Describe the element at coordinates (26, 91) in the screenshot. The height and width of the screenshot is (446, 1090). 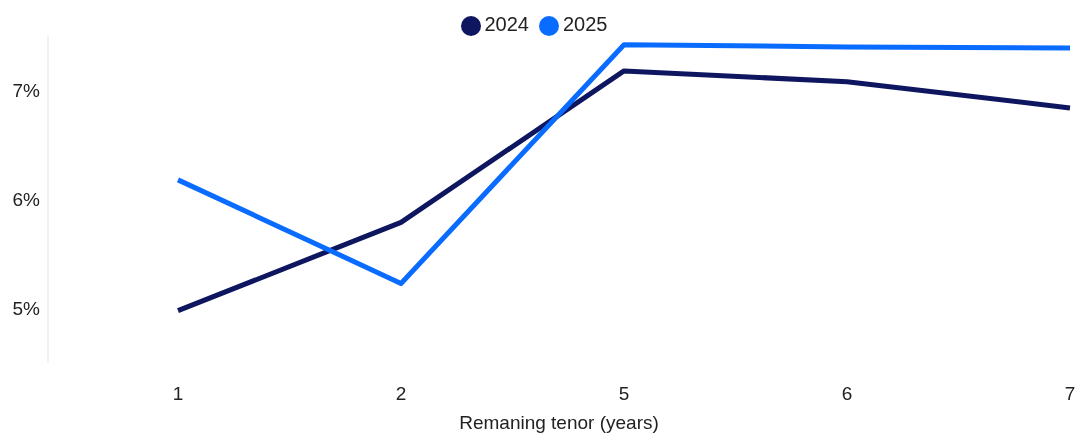
I see `y-tick-label: 7%` at that location.